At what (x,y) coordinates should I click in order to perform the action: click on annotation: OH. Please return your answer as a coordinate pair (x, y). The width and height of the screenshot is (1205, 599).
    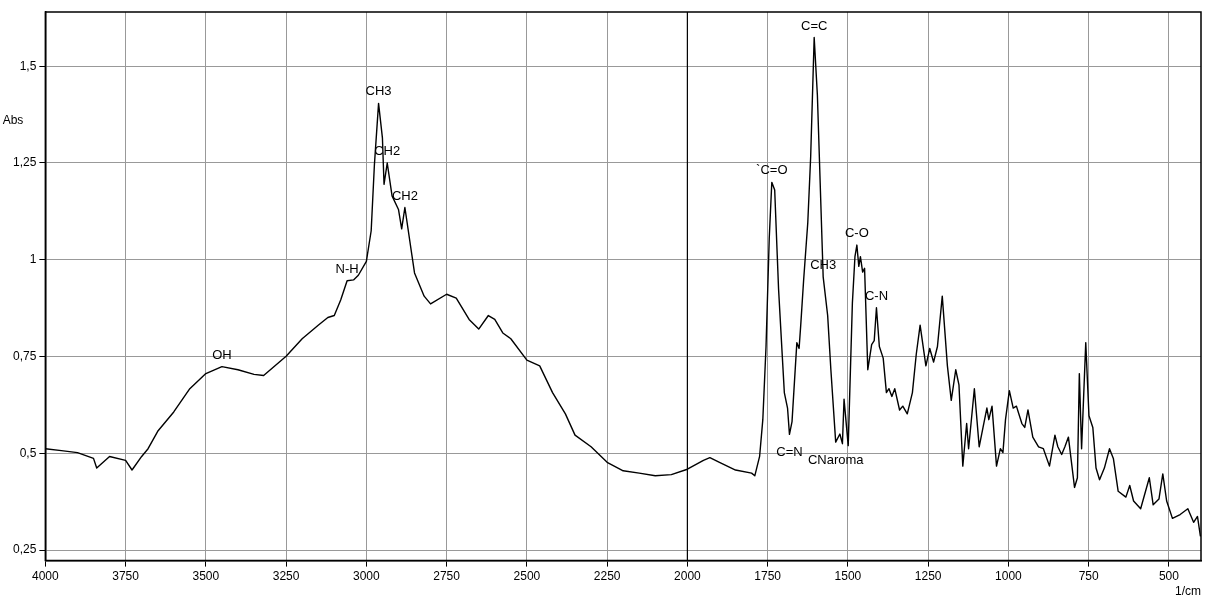
    Looking at the image, I should click on (222, 354).